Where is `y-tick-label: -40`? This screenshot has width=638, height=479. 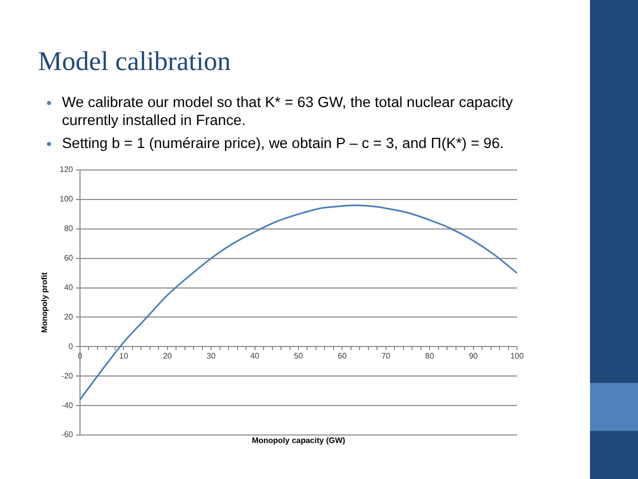 y-tick-label: -40 is located at coordinates (67, 405).